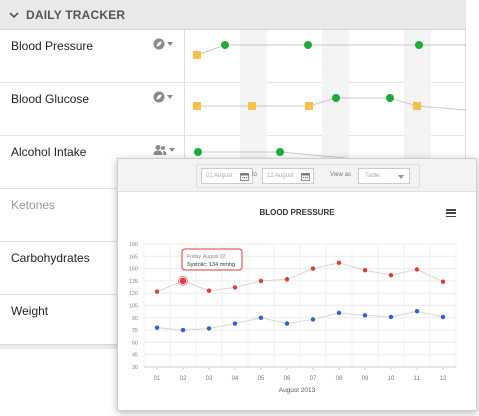 The height and width of the screenshot is (416, 479). I want to click on y-tick-label: 150, so click(133, 270).